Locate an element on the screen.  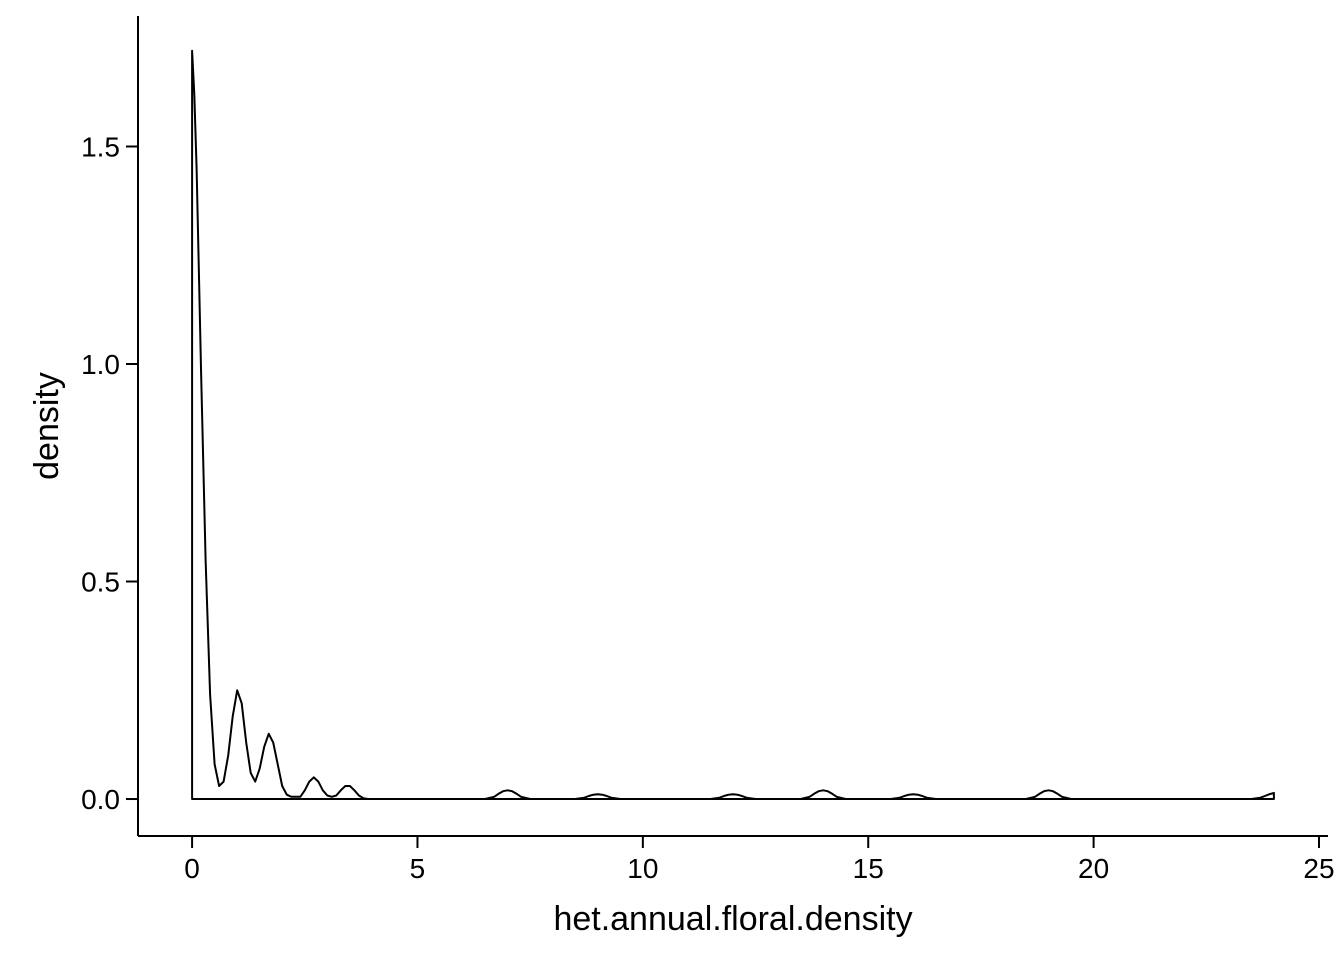
x-axis-title: het.annual.floral.density is located at coordinates (732, 919).